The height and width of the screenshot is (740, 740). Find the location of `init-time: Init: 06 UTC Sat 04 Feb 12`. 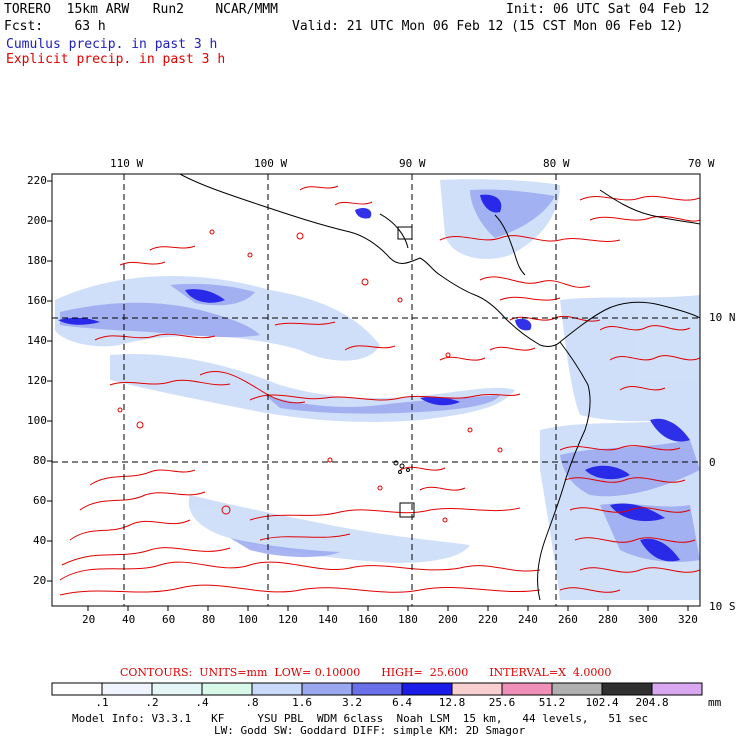

init-time: Init: 06 UTC Sat 04 Feb 12 is located at coordinates (608, 9).